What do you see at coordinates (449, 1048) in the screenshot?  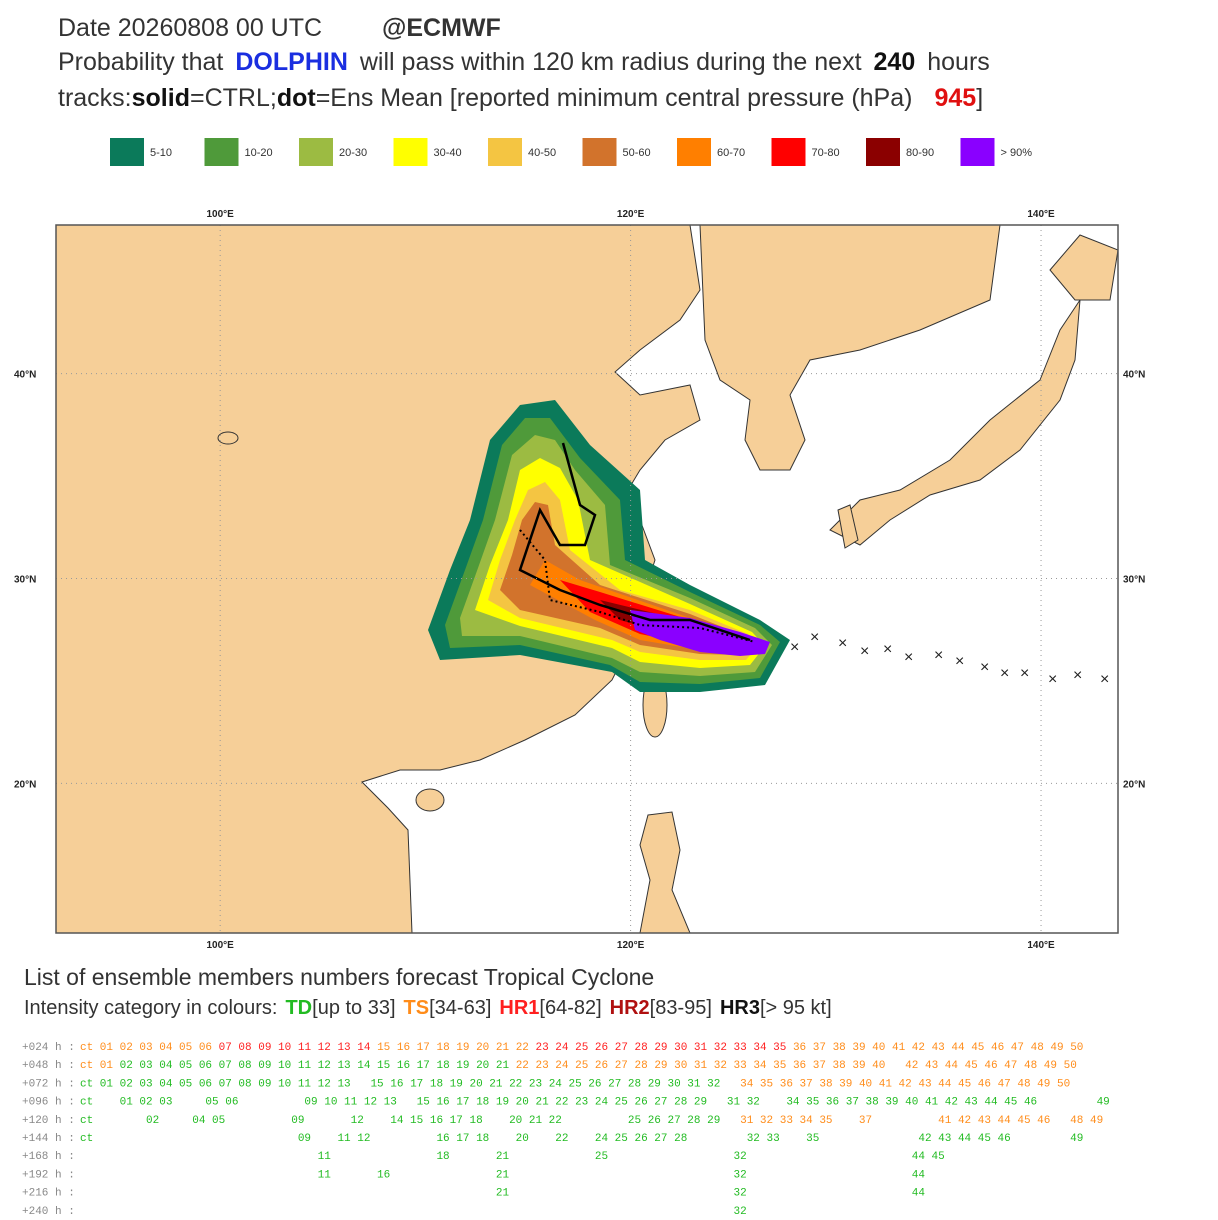 I see `member-numbers: 15 16 17 18 19 20 21 22` at bounding box center [449, 1048].